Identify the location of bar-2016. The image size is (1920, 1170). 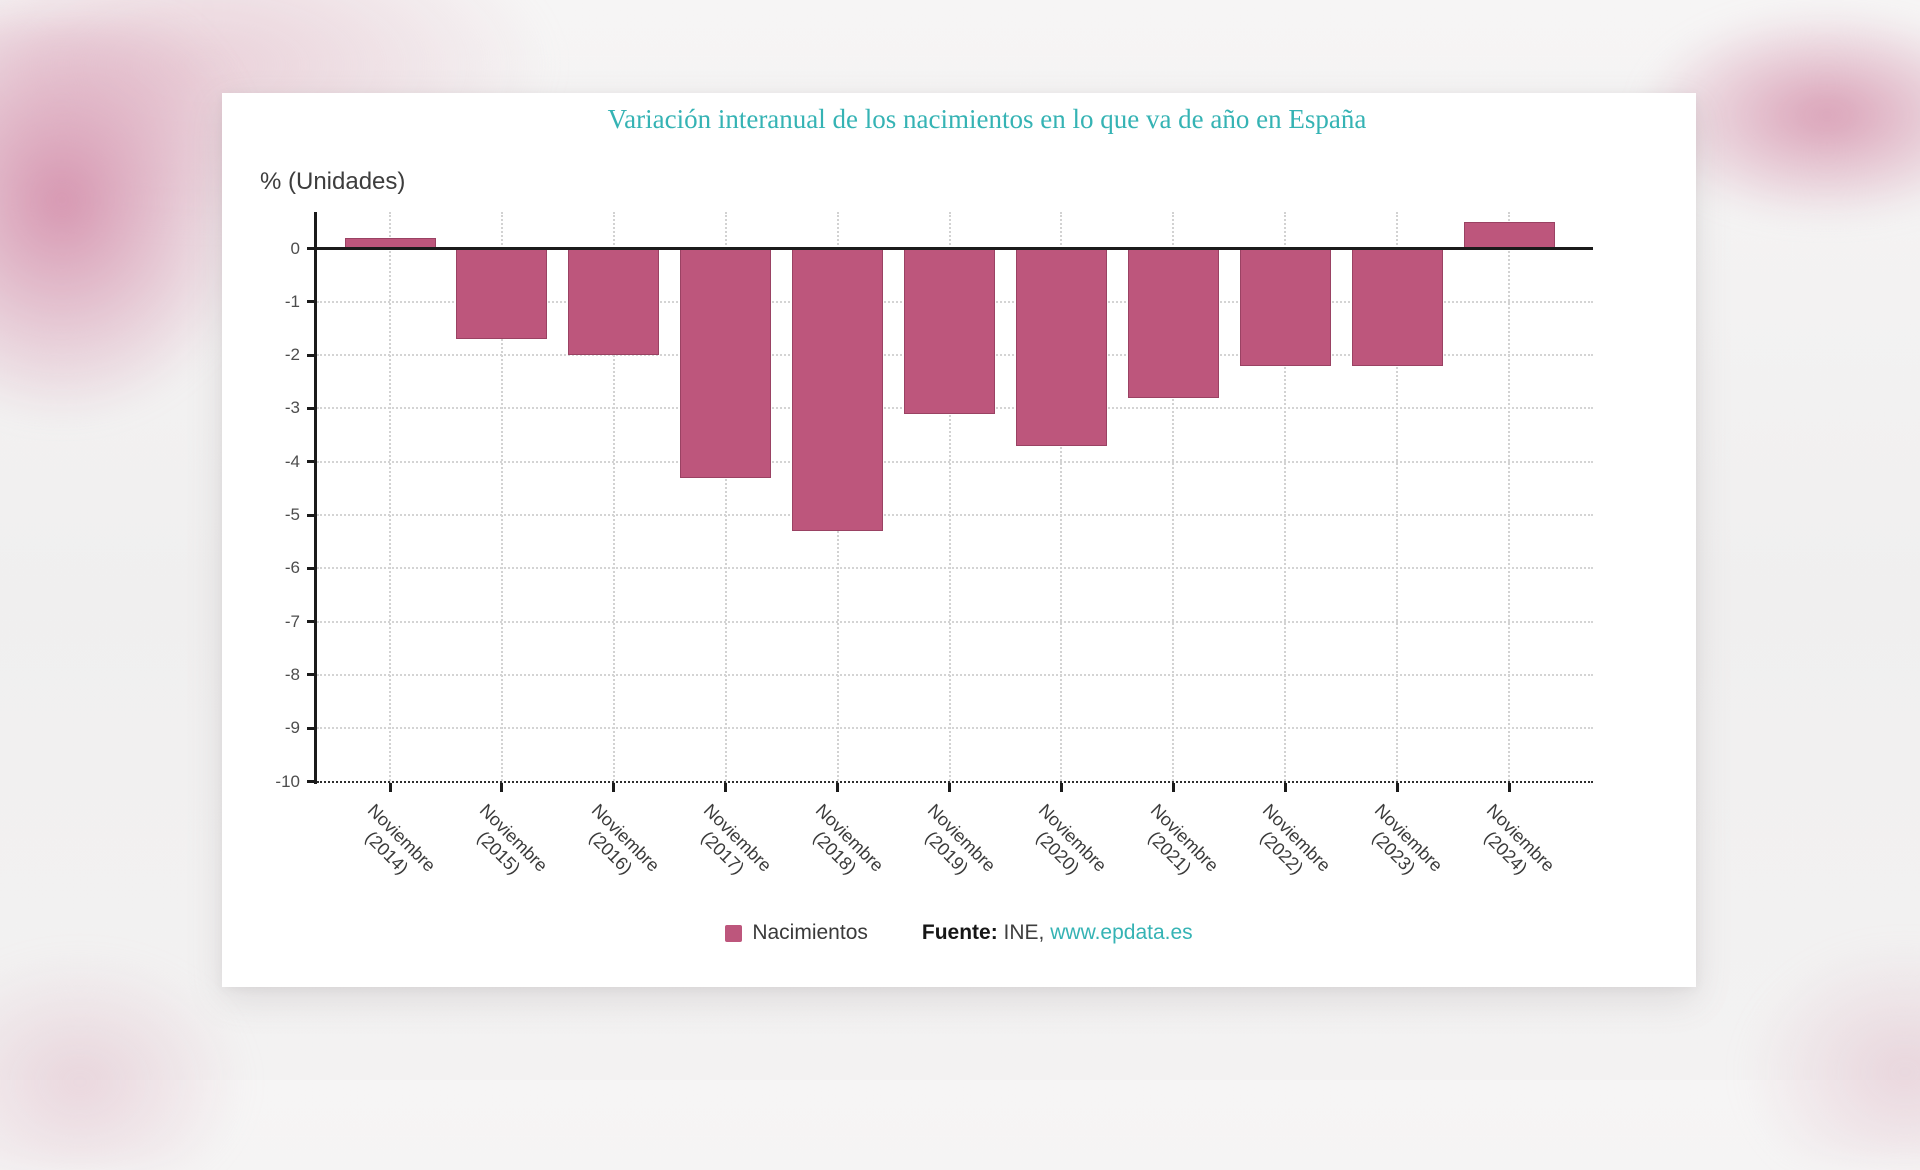
(614, 302).